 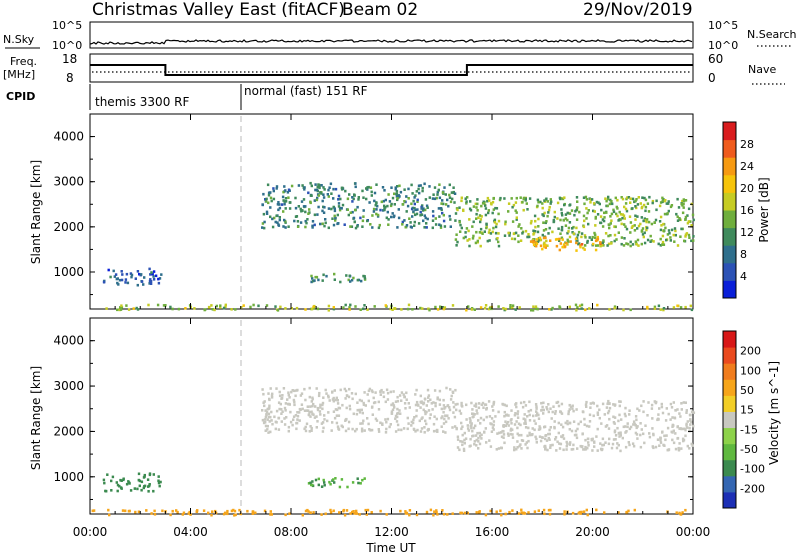 What do you see at coordinates (729, 419) in the screenshot?
I see `colorbar-frame` at bounding box center [729, 419].